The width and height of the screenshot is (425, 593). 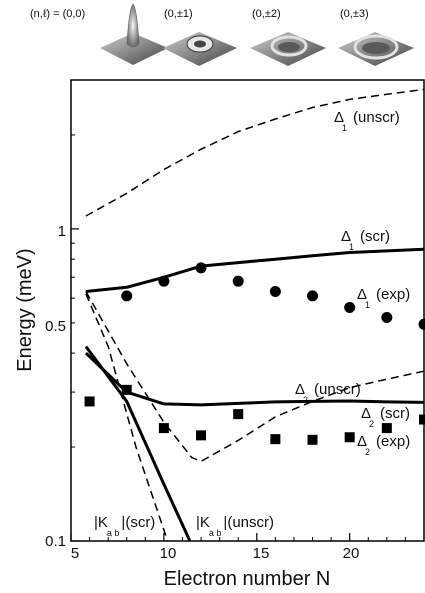 I want to click on label-delta2-exp: Δ 2(exp), so click(x=383, y=445).